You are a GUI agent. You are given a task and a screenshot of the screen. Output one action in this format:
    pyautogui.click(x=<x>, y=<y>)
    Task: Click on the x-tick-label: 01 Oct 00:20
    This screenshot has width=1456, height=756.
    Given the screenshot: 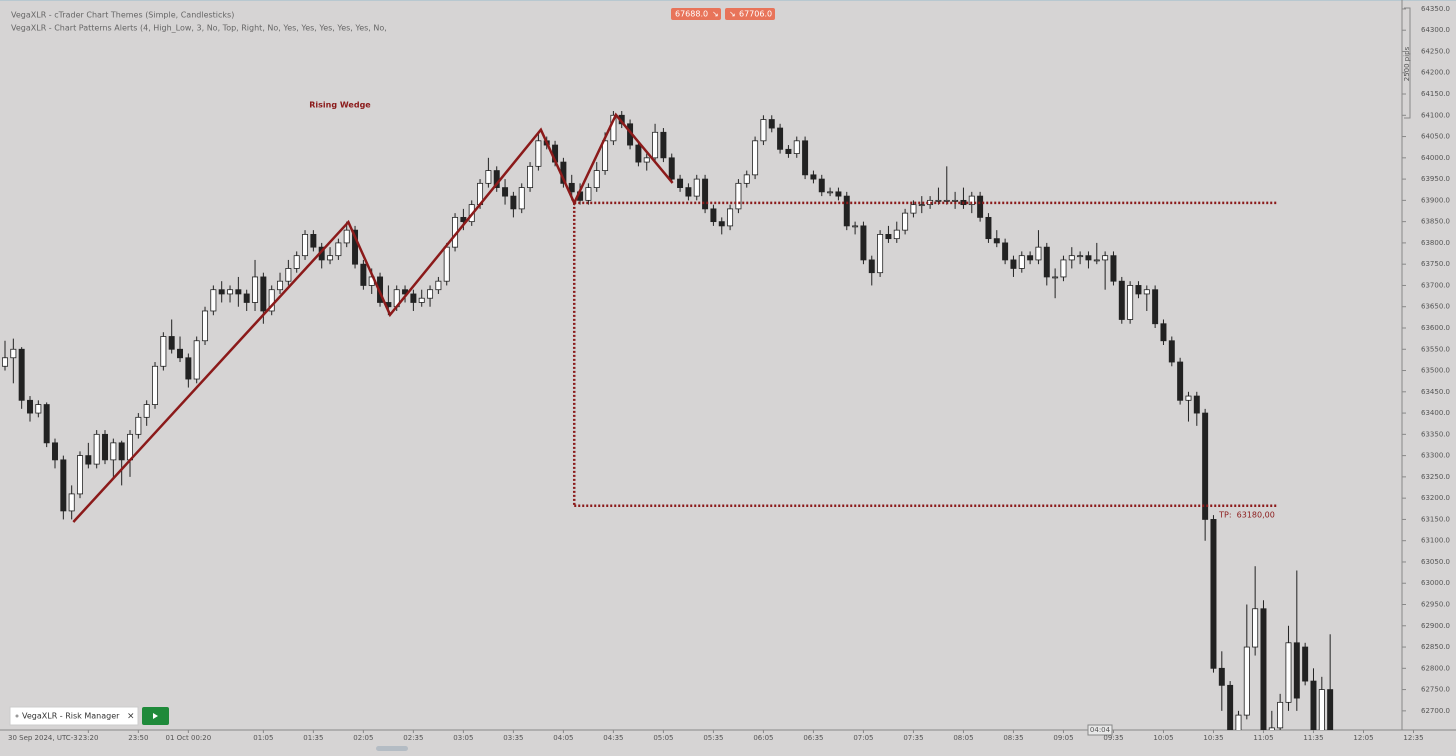 What is the action you would take?
    pyautogui.click(x=189, y=738)
    